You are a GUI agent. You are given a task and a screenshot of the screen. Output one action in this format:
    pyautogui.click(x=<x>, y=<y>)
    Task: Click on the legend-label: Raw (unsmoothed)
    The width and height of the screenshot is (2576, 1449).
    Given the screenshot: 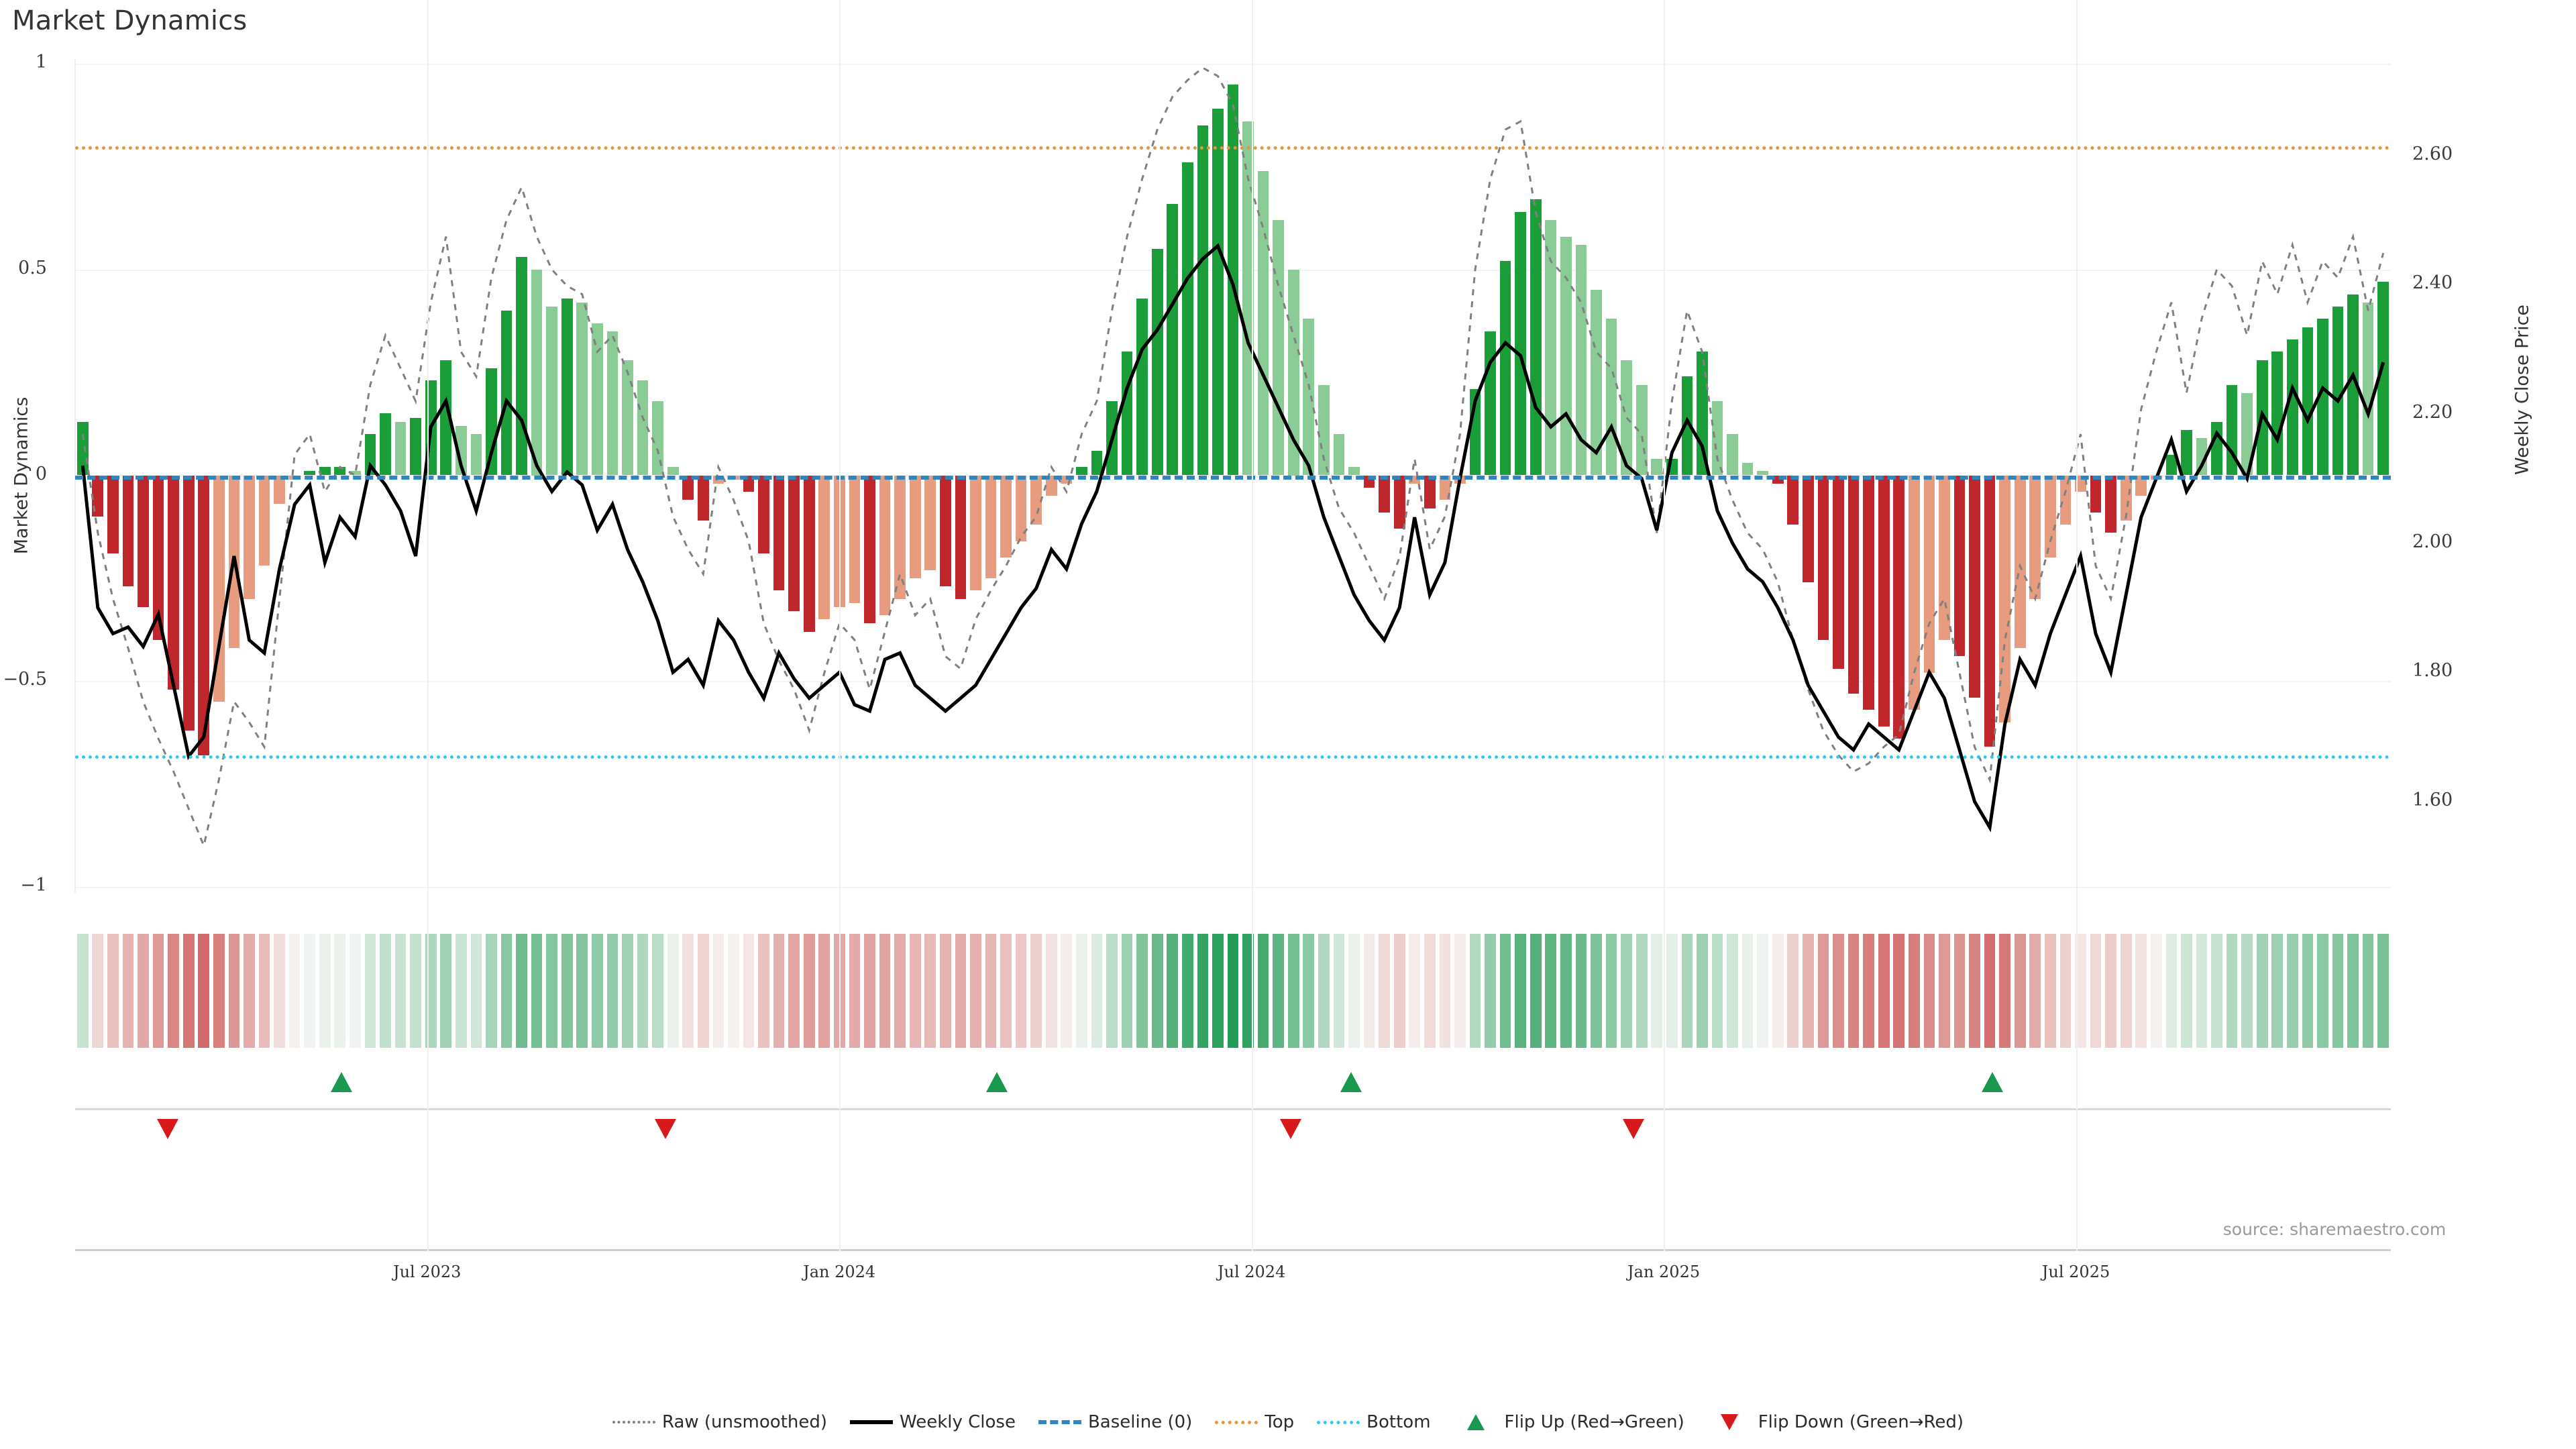 What is the action you would take?
    pyautogui.click(x=744, y=1422)
    